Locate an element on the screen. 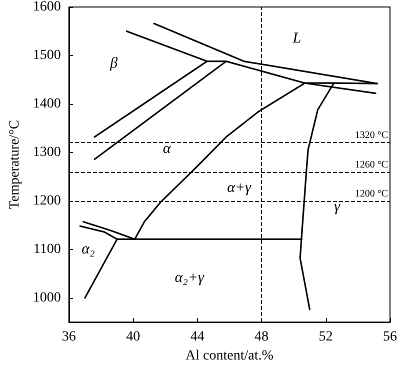 This screenshot has width=400, height=368. annotation: α₂+γ is located at coordinates (189, 278).